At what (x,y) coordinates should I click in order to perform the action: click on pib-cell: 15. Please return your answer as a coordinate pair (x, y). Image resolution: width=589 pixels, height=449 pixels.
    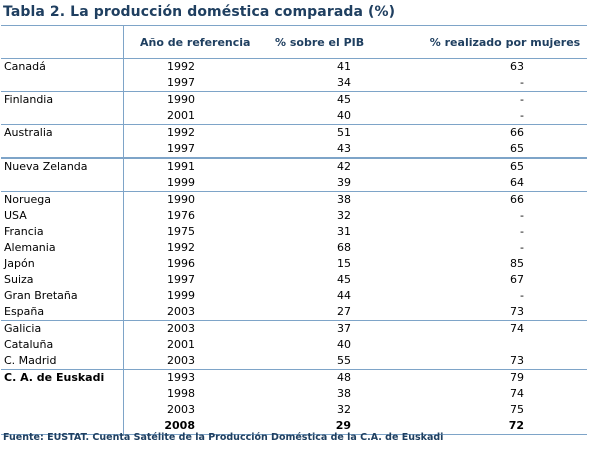
    Looking at the image, I should click on (344, 263).